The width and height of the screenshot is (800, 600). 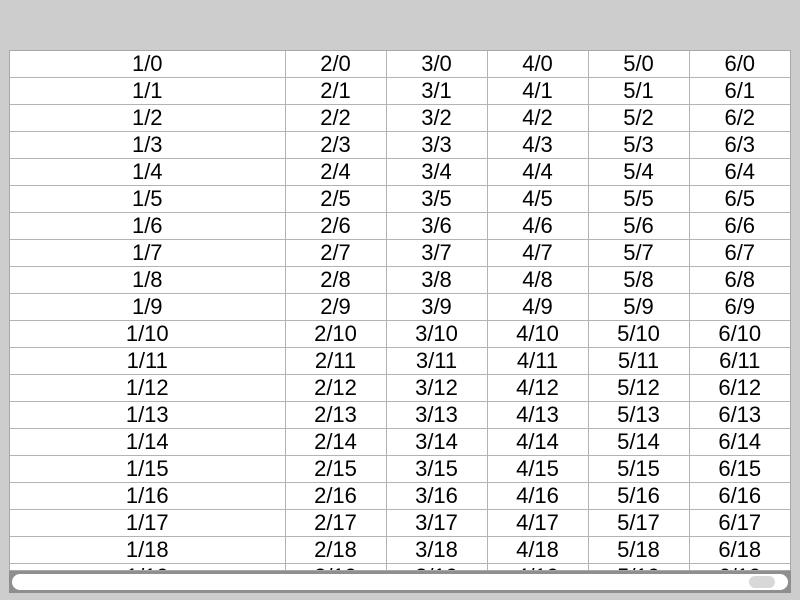 What do you see at coordinates (739, 280) in the screenshot?
I see `table-cell: 6/8` at bounding box center [739, 280].